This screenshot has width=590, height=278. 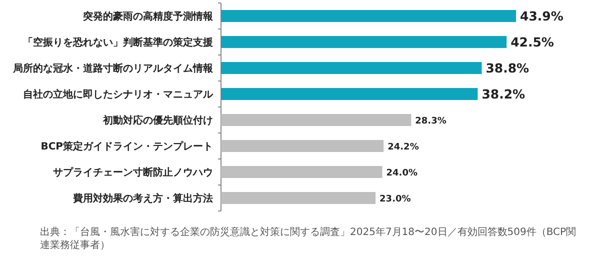 What do you see at coordinates (395, 199) in the screenshot?
I see `data-label: 23.0%` at bounding box center [395, 199].